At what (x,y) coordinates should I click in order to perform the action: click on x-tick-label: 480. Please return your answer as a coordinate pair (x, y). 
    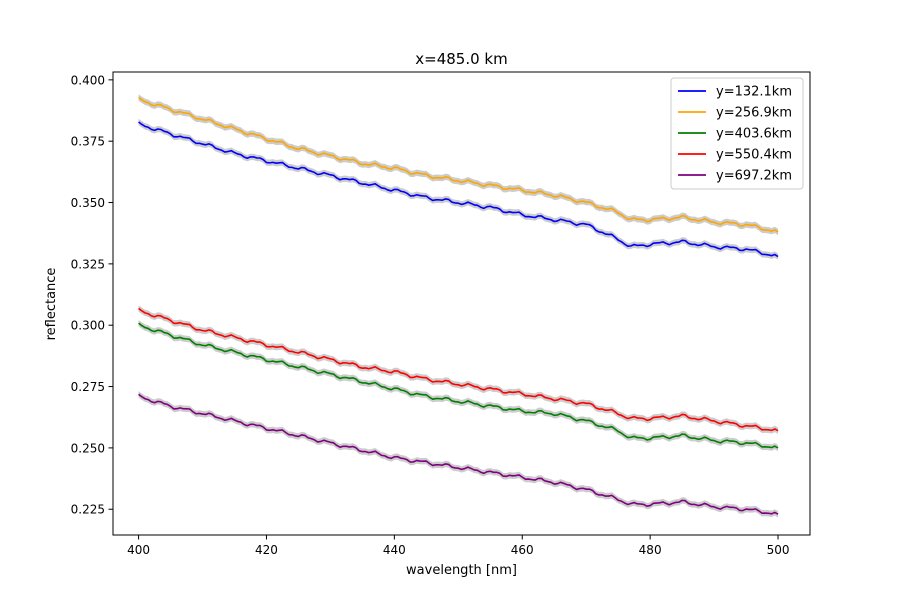
    Looking at the image, I should click on (650, 550).